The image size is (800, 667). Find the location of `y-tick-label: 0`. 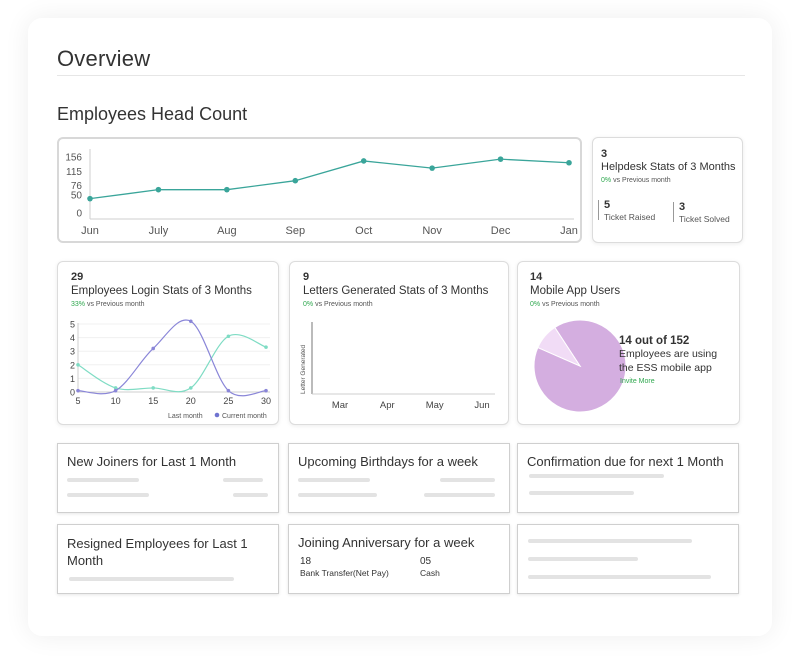

y-tick-label: 0 is located at coordinates (72, 393).